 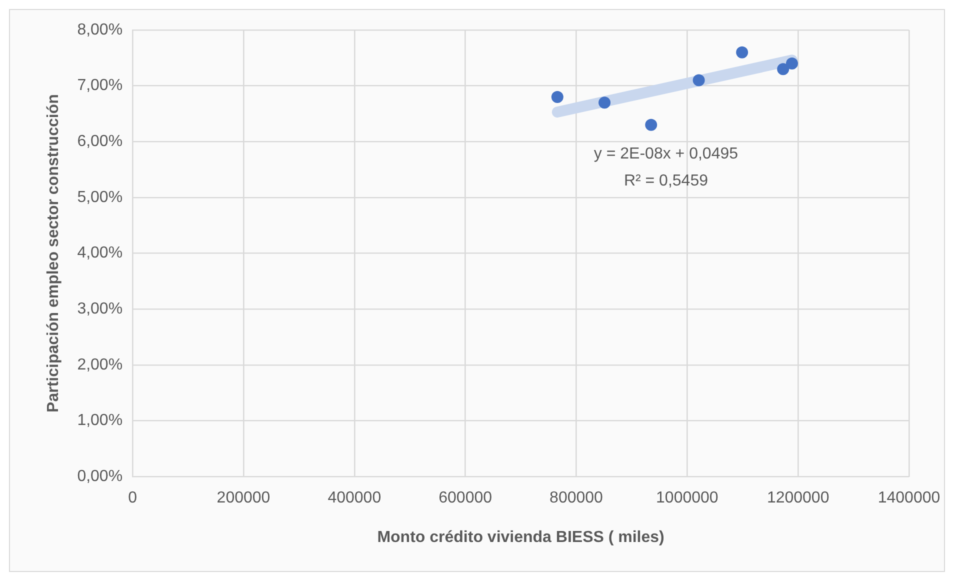 I want to click on y-tick-label: 2,00%, so click(x=100, y=365).